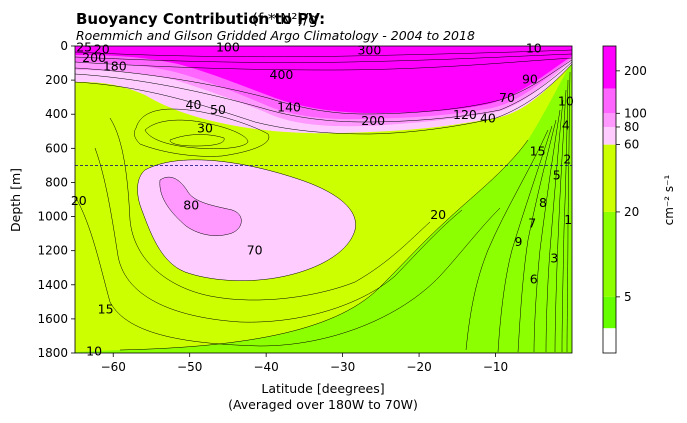  What do you see at coordinates (56, 114) in the screenshot?
I see `y-tick-label: 400` at bounding box center [56, 114].